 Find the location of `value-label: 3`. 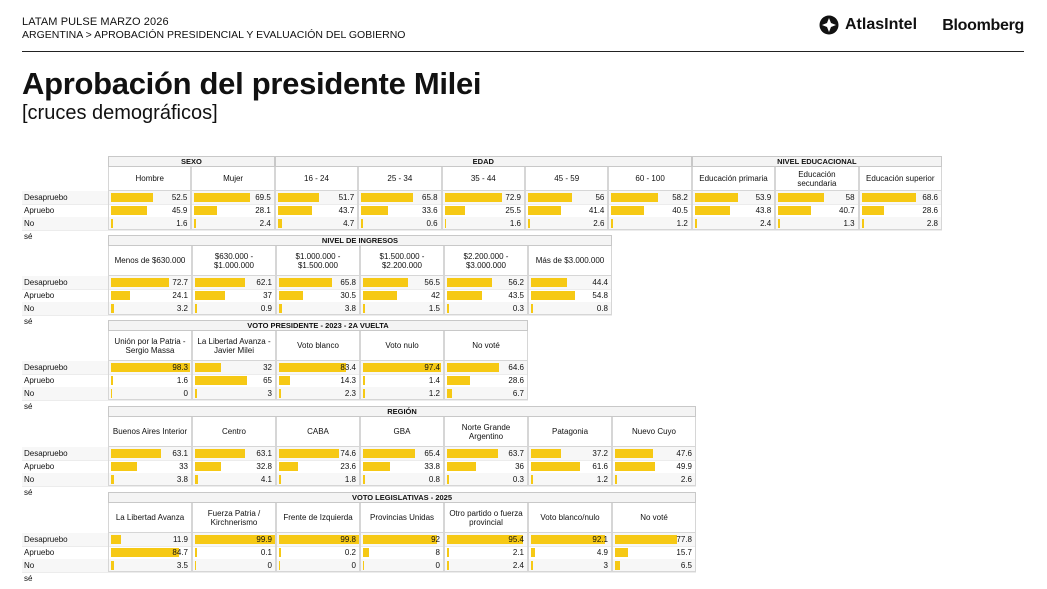

value-label: 3 is located at coordinates (269, 393).